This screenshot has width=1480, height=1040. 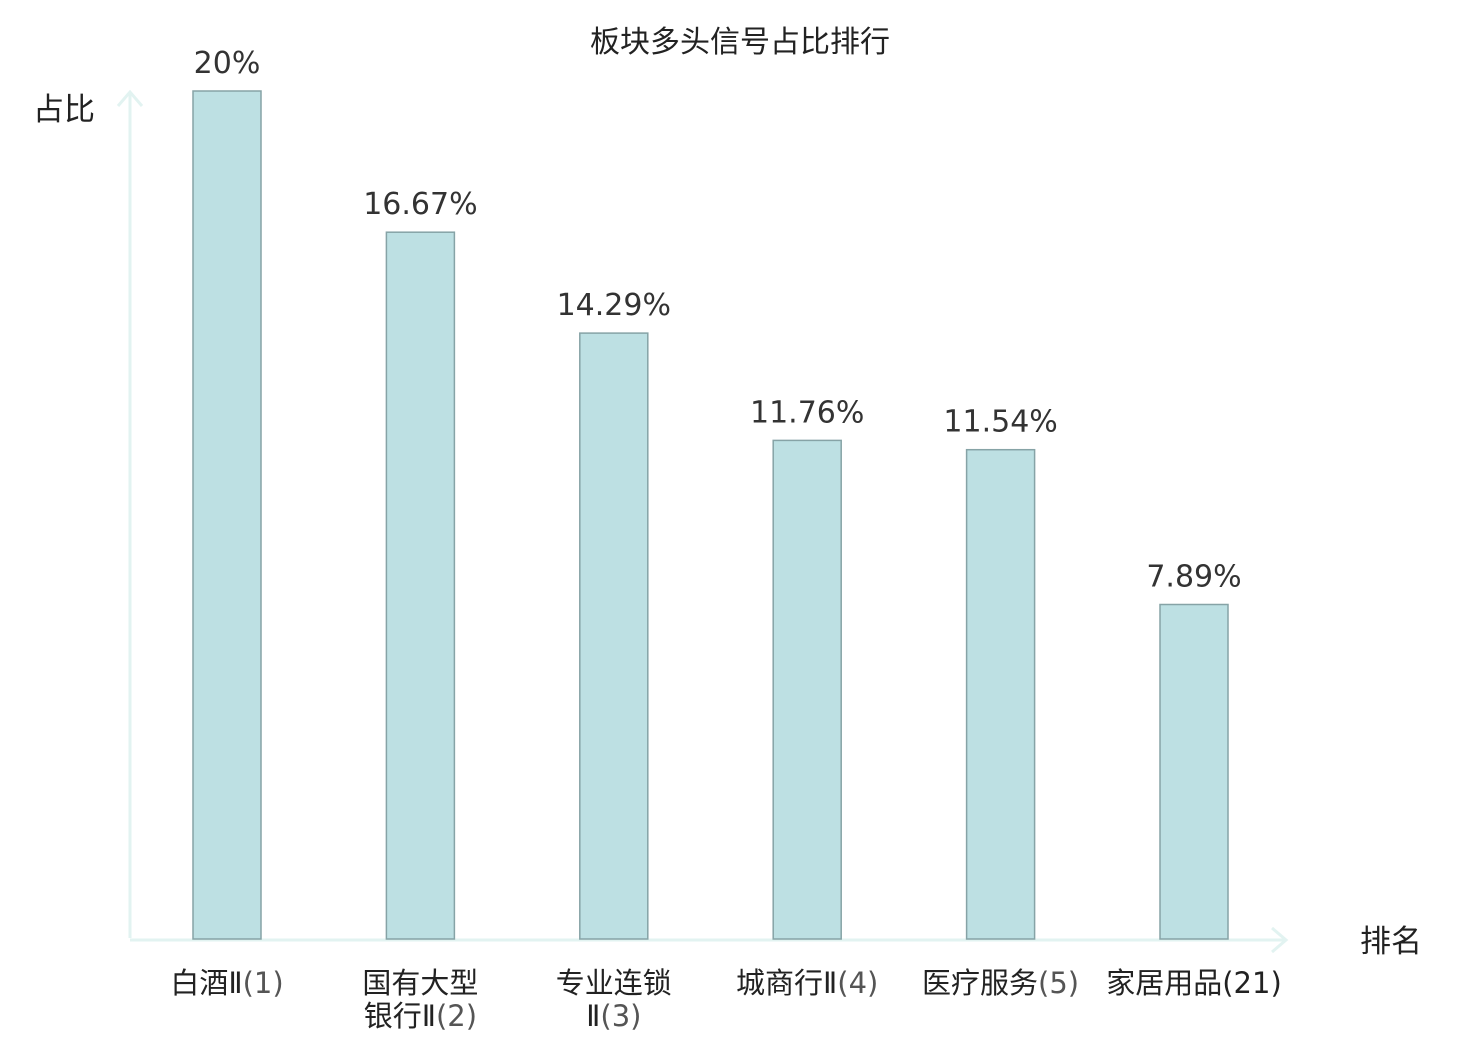 I want to click on value-label-5: 11.54%, so click(x=1000, y=422).